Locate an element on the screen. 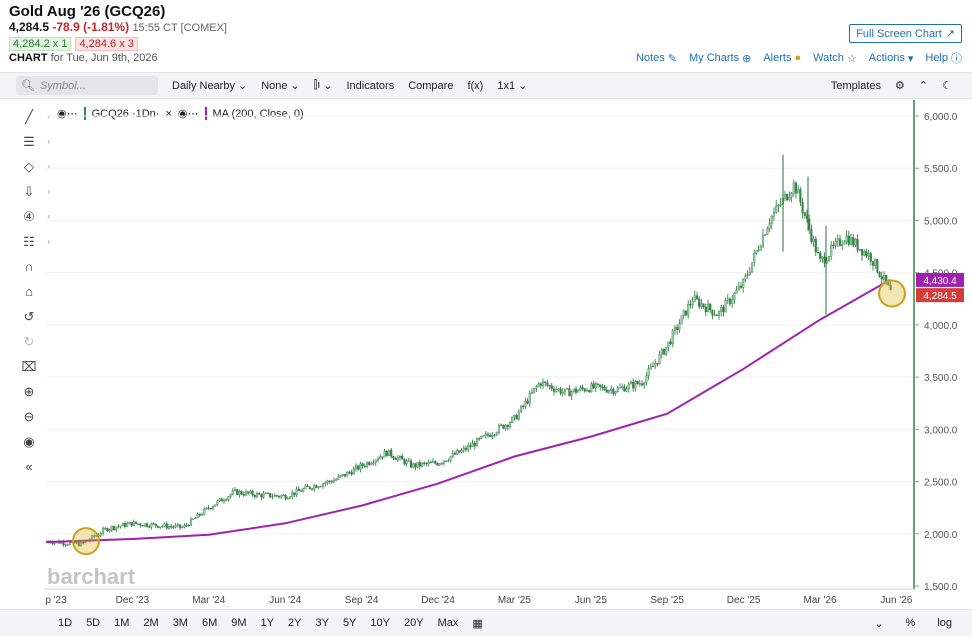 The height and width of the screenshot is (636, 972). actions-label: Actions is located at coordinates (886, 58).